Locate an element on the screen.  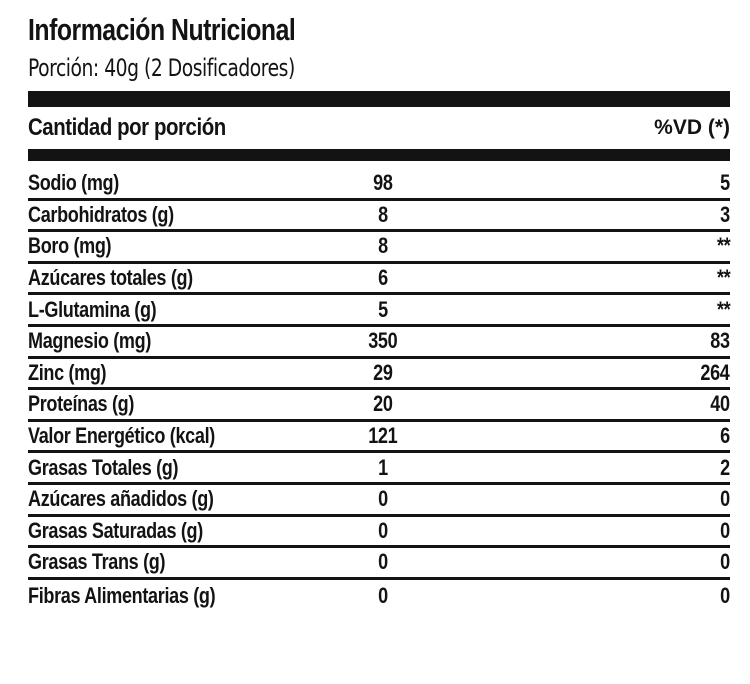
table-row: L-Glutamina (g) 5 ** is located at coordinates (379, 311).